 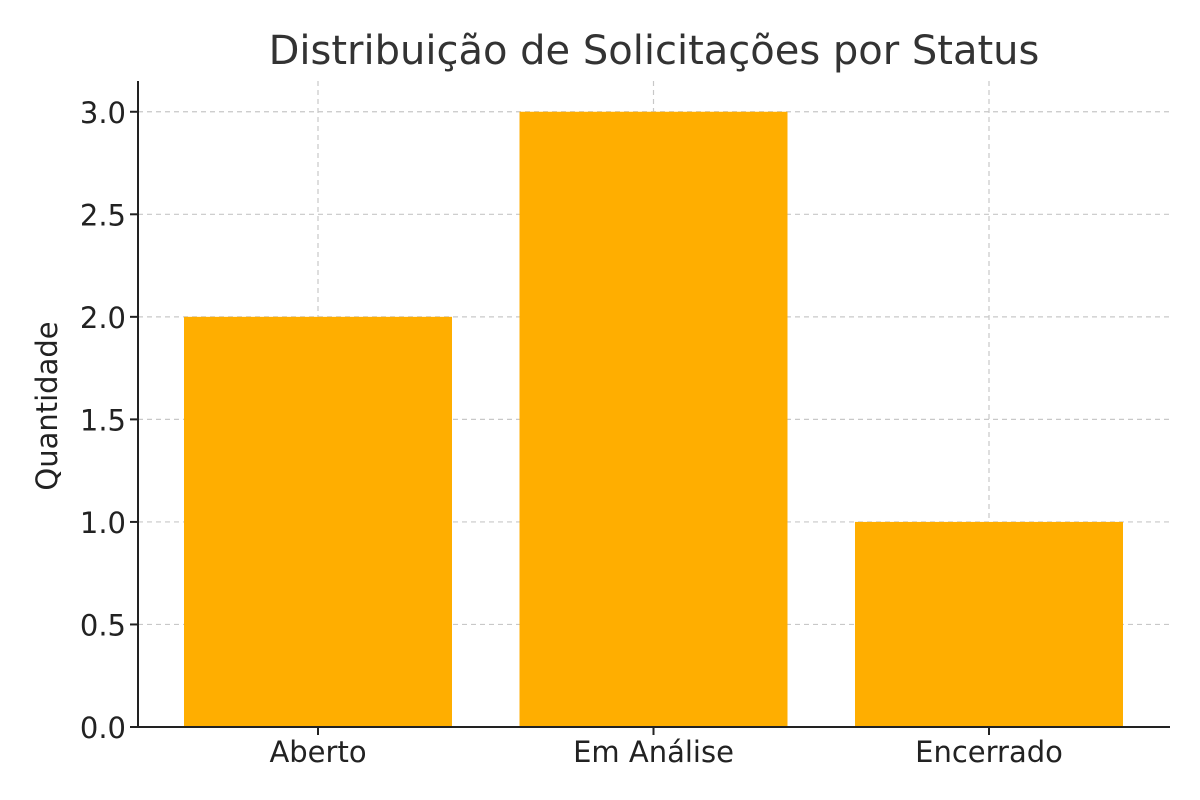 I want to click on x-ticks: Aberto Em Análise Encerrado, so click(x=666, y=748).